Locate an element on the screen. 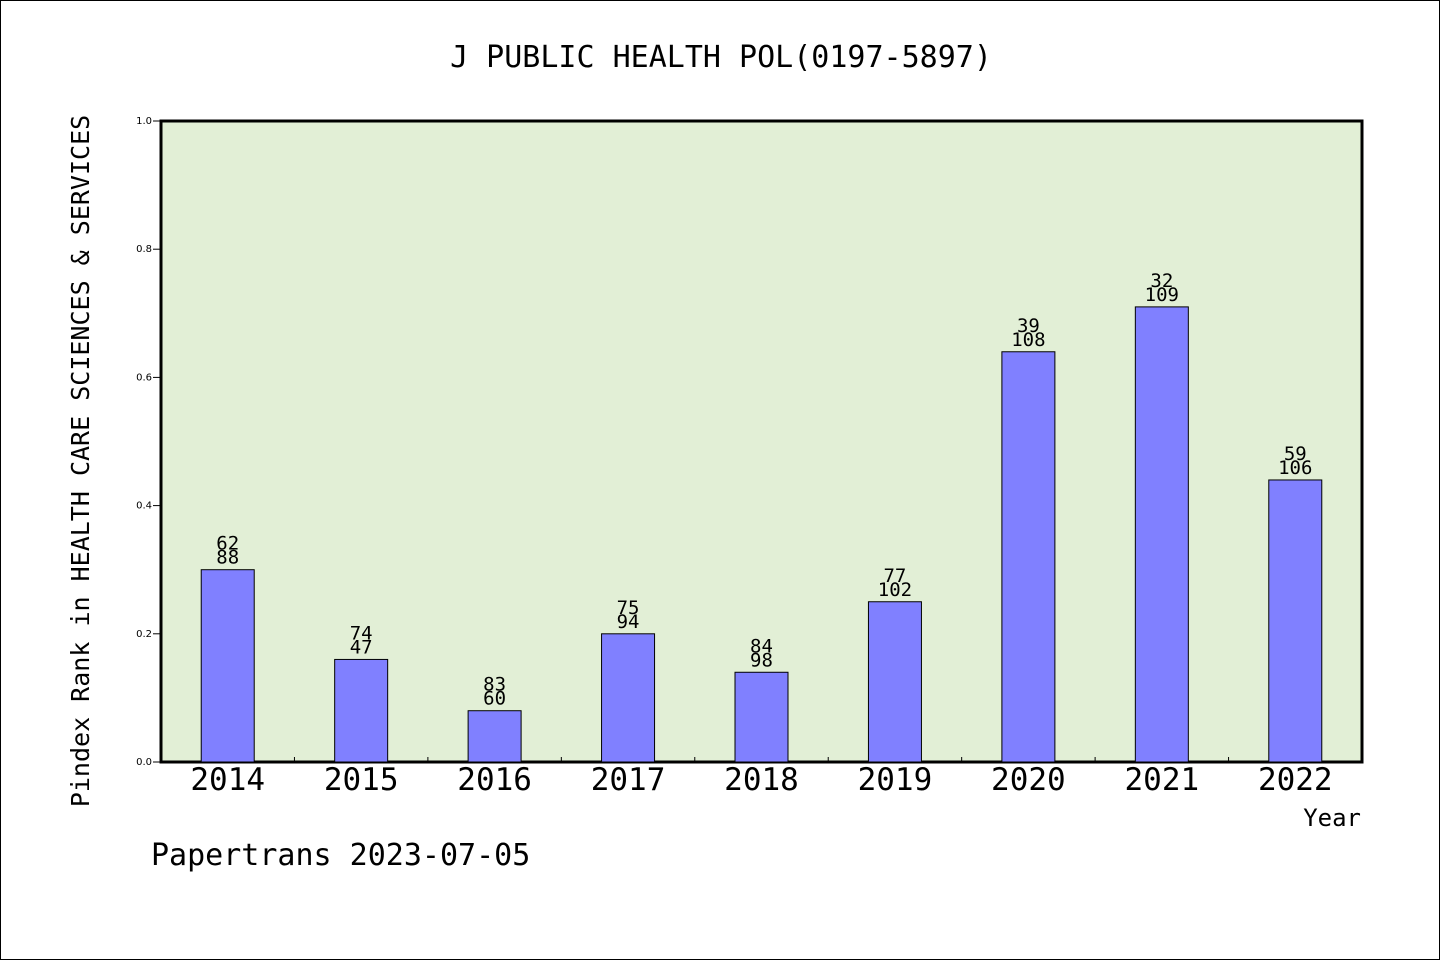 The height and width of the screenshot is (961, 1440). x-tick-label: 2020 is located at coordinates (1028, 780).